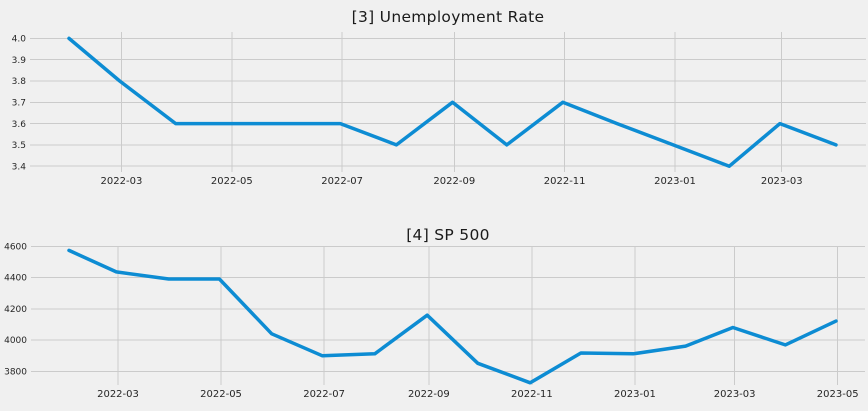  I want to click on y-tick-label: 4.0, so click(19, 40).